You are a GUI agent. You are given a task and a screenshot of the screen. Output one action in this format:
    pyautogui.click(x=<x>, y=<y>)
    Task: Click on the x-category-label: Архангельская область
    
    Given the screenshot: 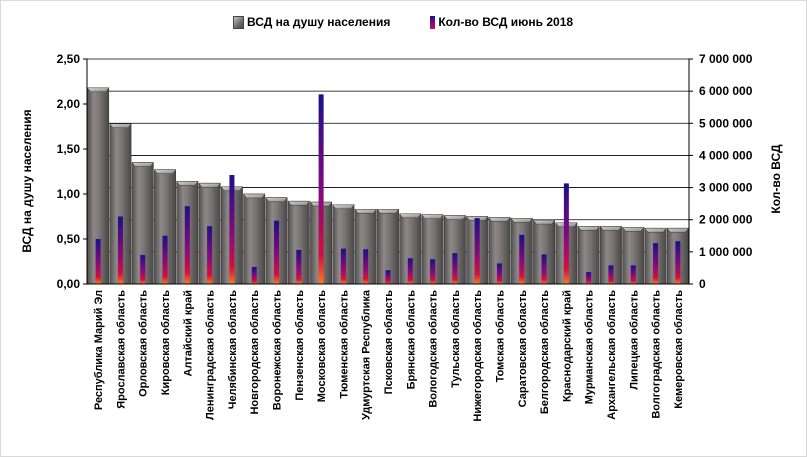 What is the action you would take?
    pyautogui.click(x=612, y=355)
    